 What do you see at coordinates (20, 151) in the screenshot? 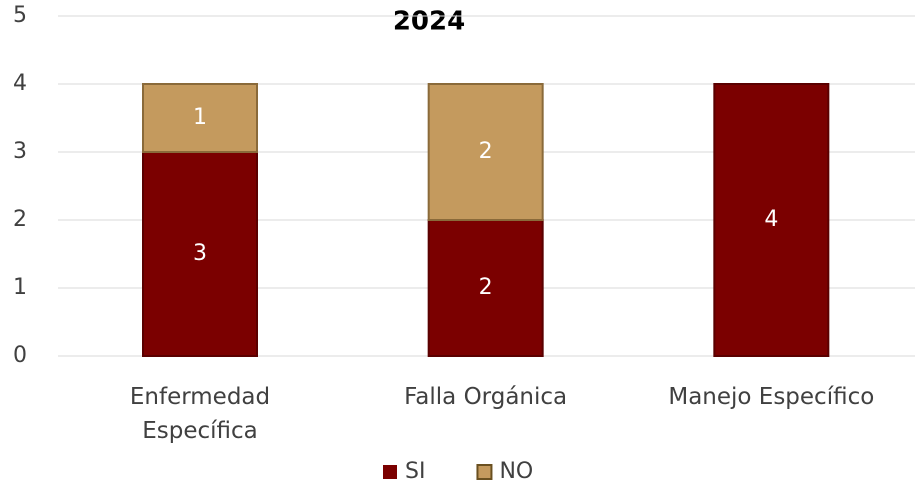
I see `y-tick-label: 3` at bounding box center [20, 151].